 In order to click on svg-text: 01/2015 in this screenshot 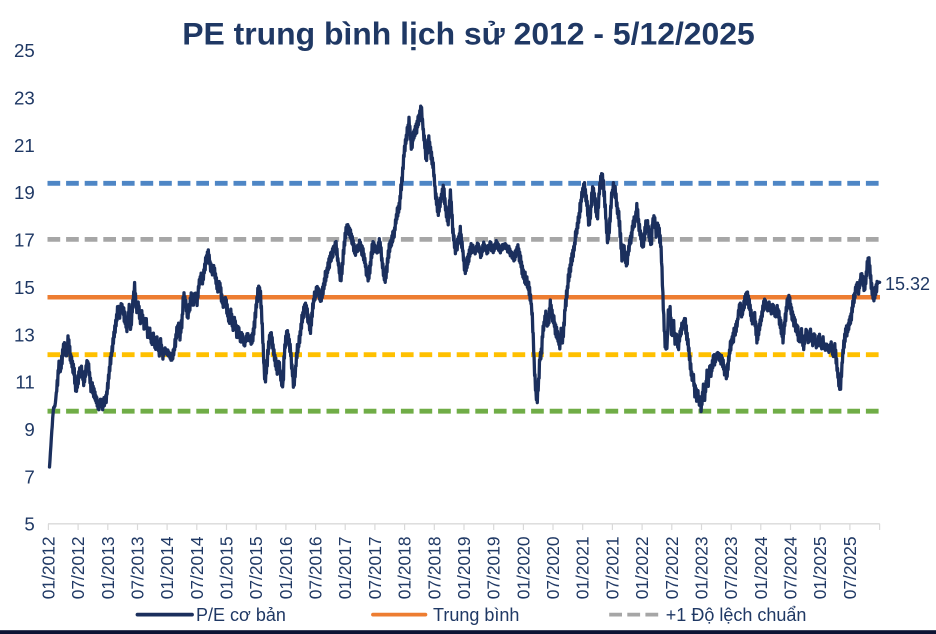, I will do `click(227, 567)`.